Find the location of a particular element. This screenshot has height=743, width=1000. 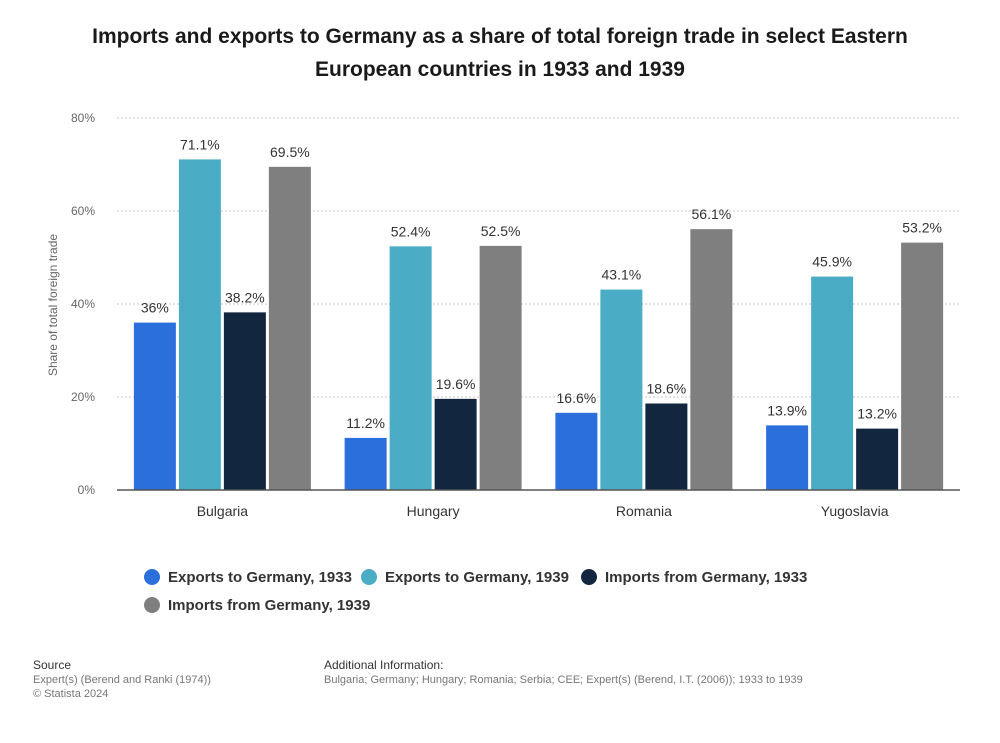

data-label: 56.1% is located at coordinates (712, 214).